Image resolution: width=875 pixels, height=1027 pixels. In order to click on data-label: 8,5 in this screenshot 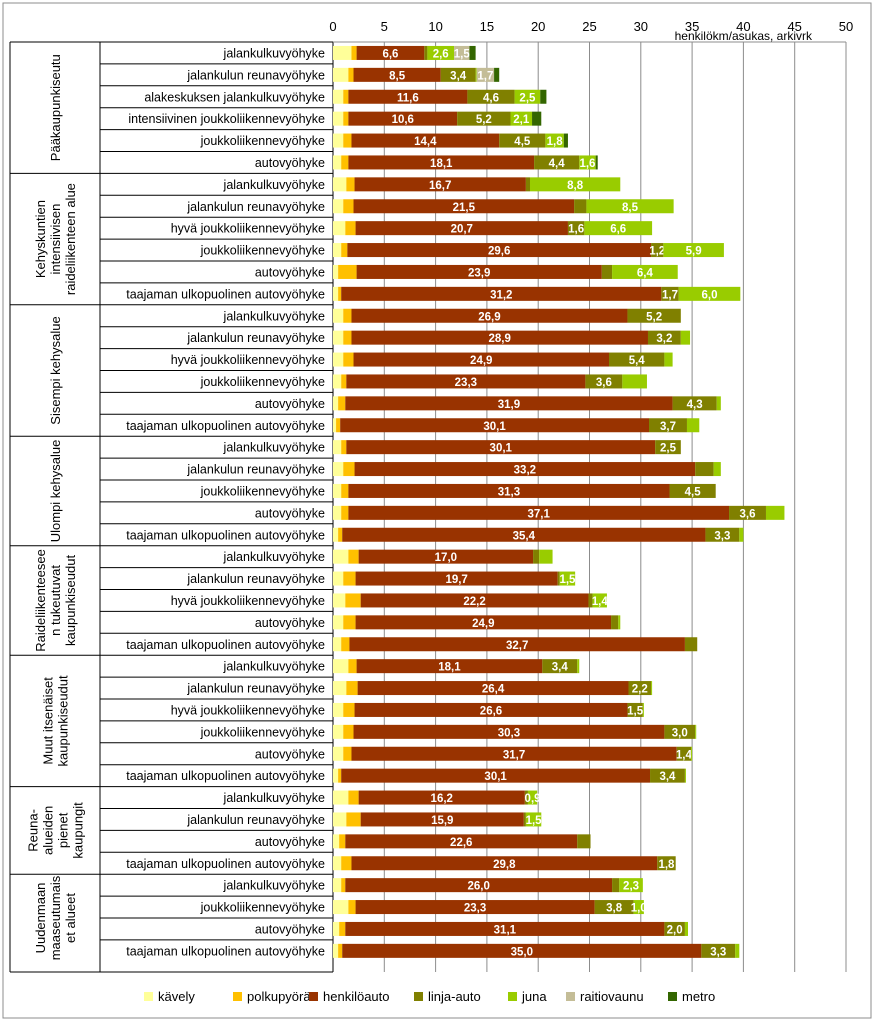, I will do `click(397, 76)`.